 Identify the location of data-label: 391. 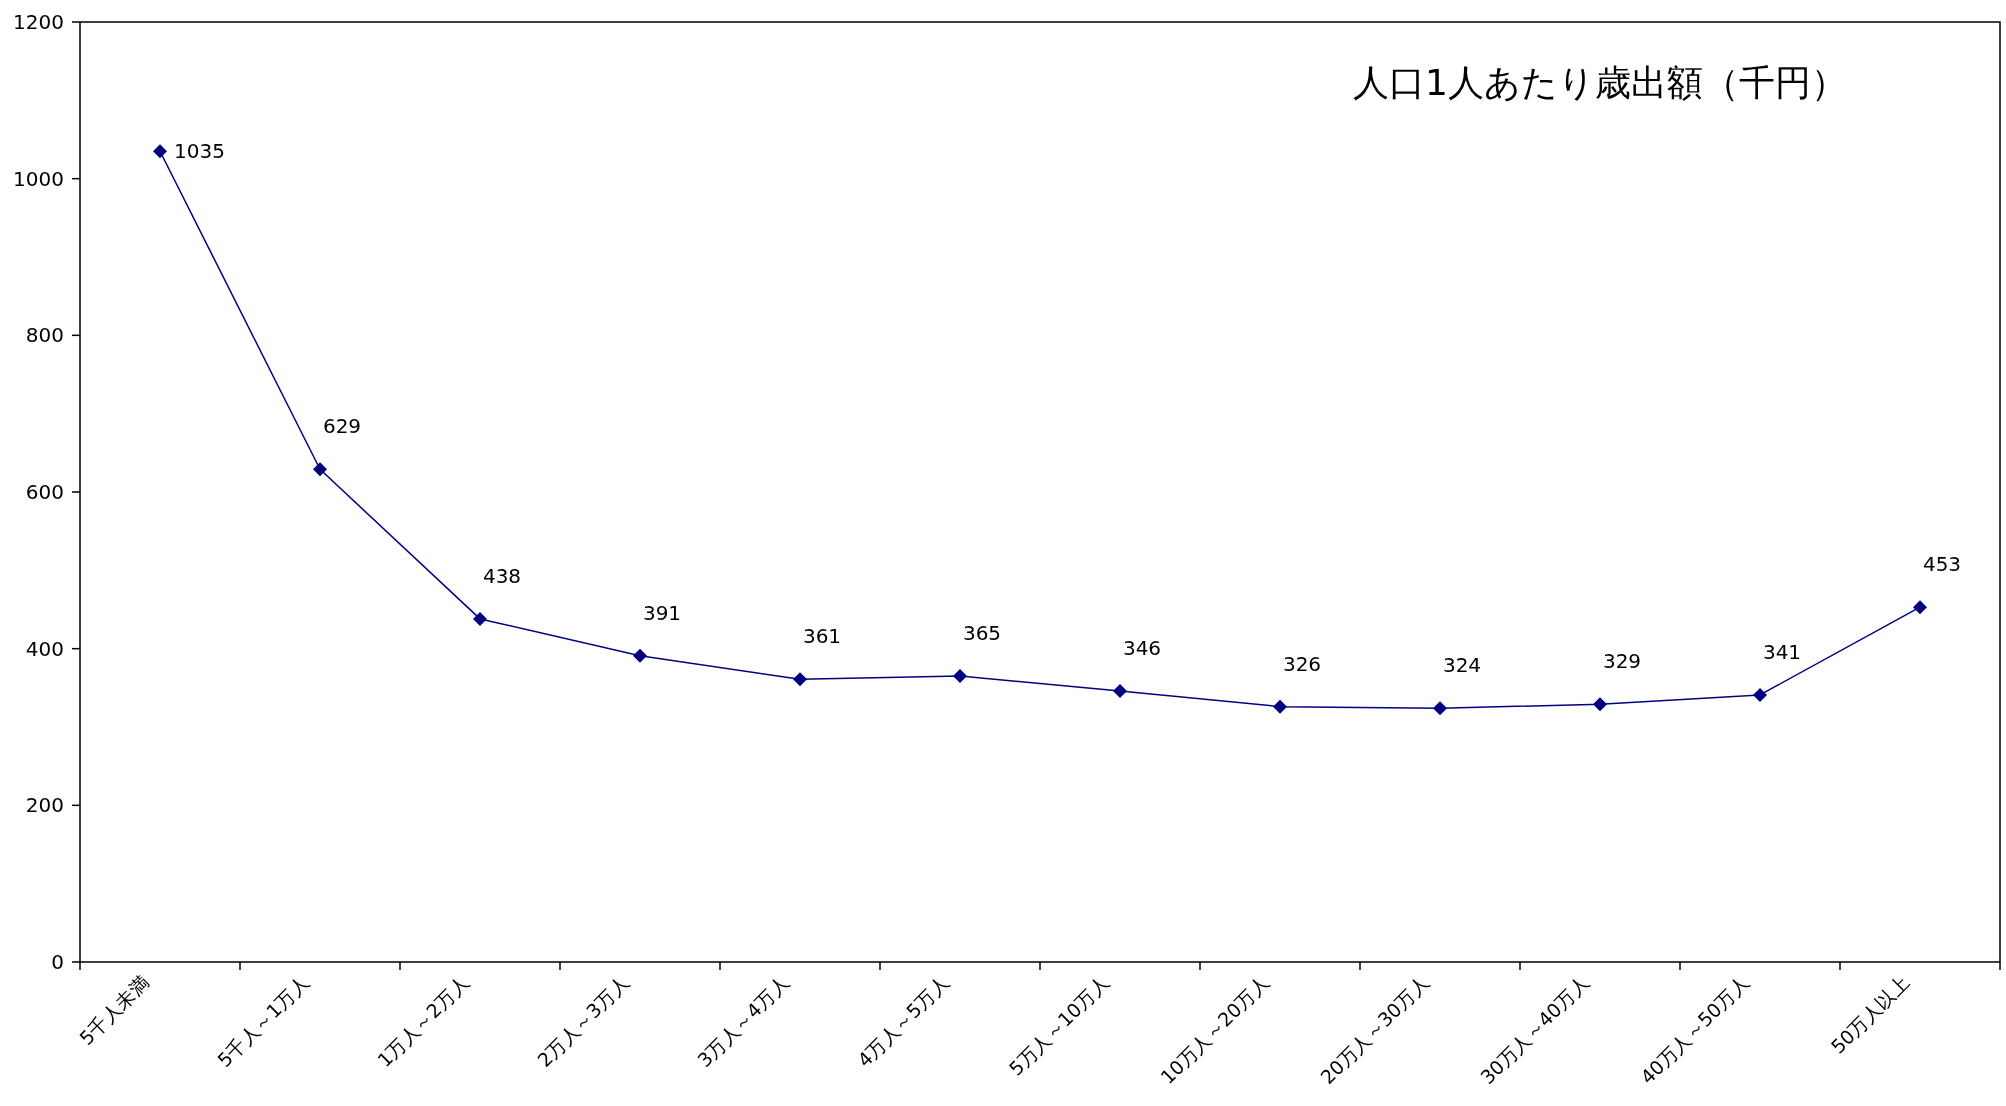
(662, 612).